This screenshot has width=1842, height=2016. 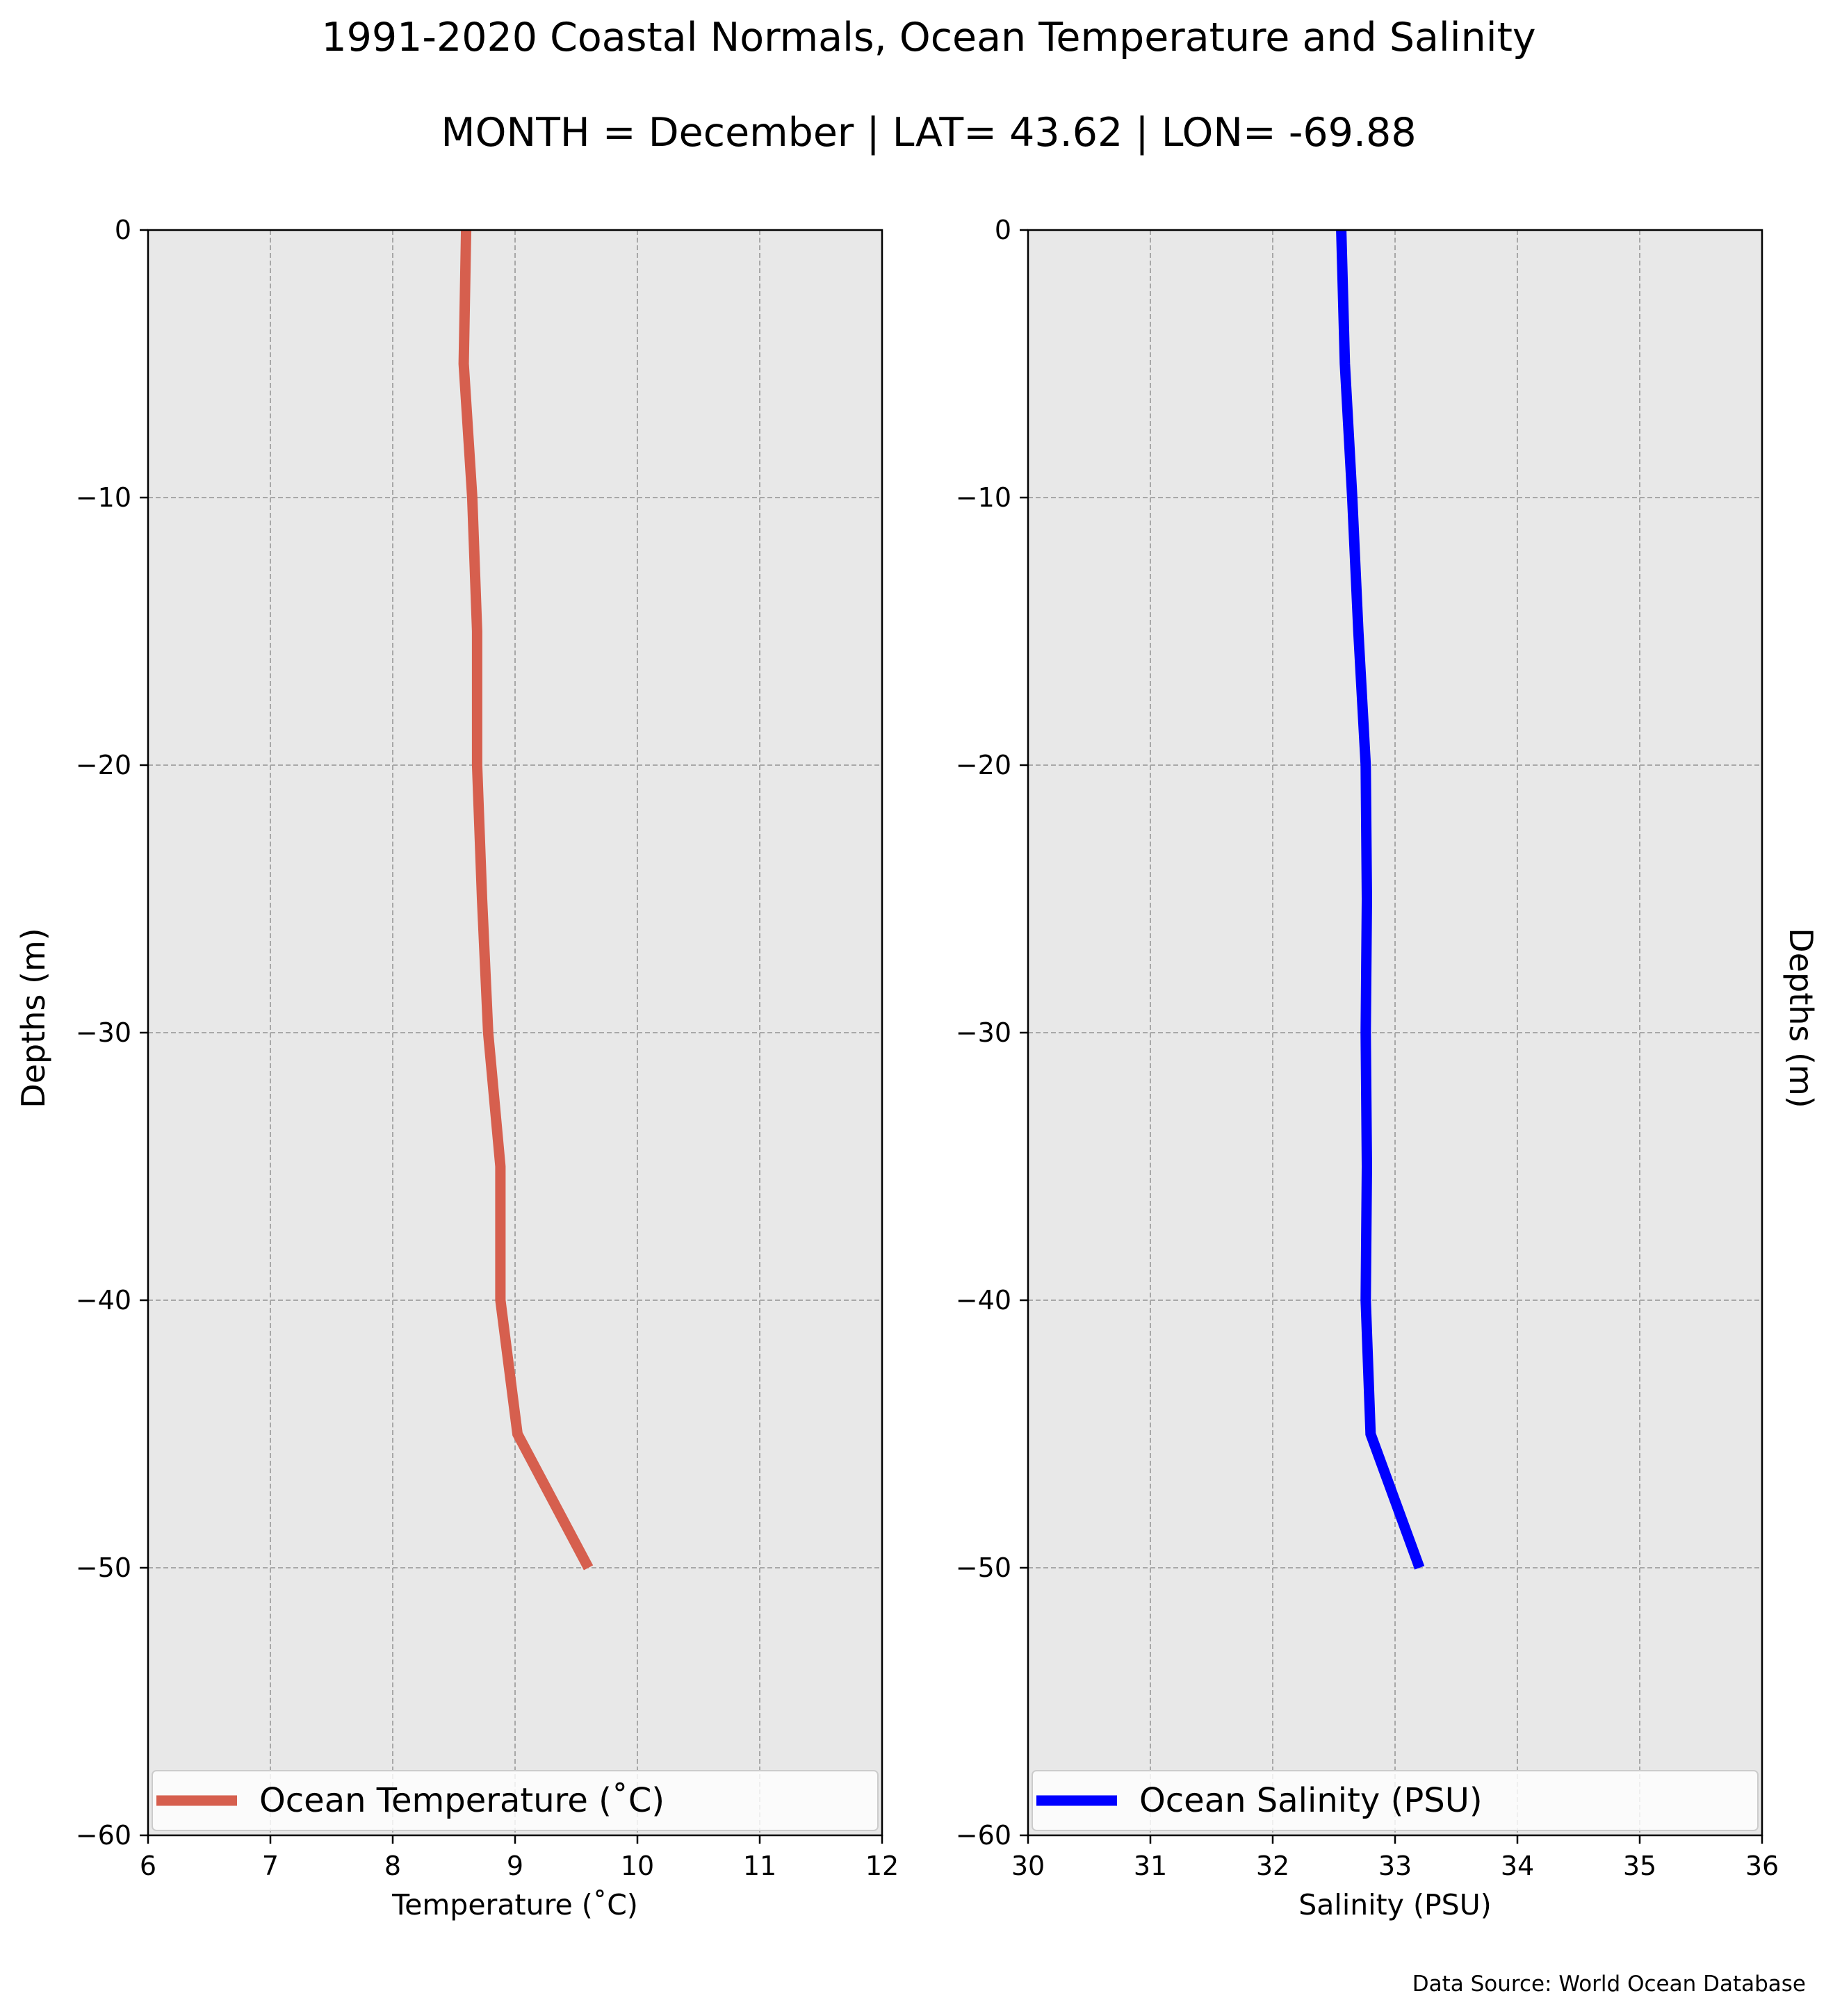 What do you see at coordinates (882, 1866) in the screenshot?
I see `temperature-x-tick-label: 12` at bounding box center [882, 1866].